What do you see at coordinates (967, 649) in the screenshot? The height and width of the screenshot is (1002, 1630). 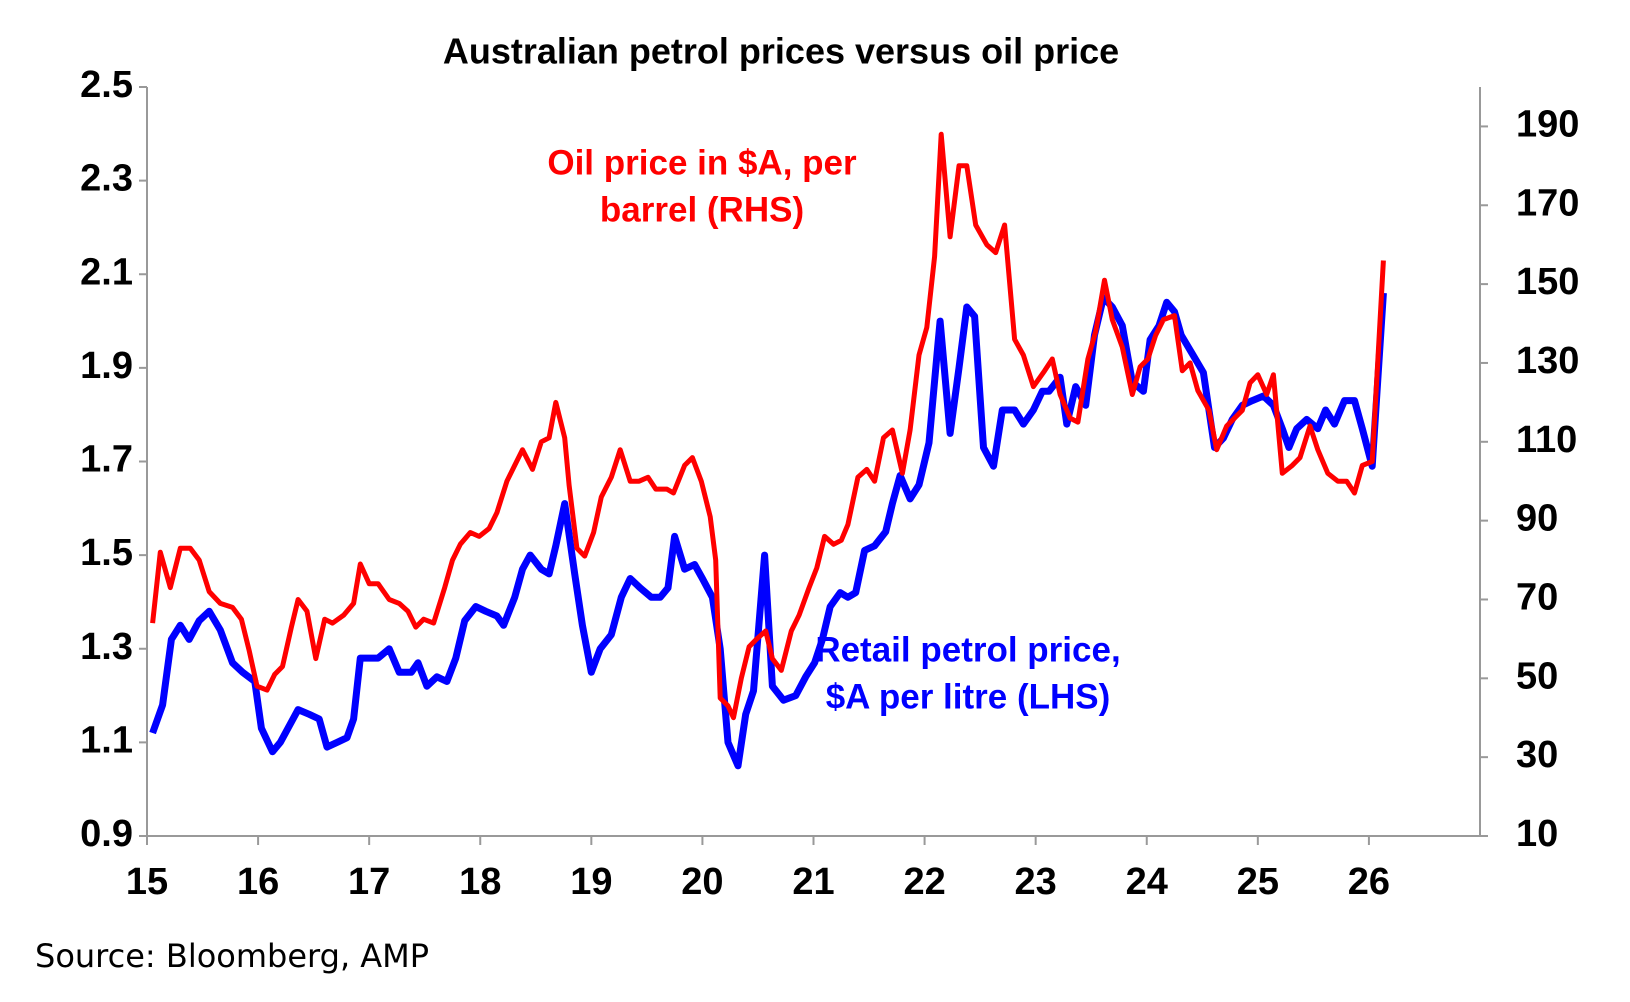 I see `annotation: Retail petrol price,` at bounding box center [967, 649].